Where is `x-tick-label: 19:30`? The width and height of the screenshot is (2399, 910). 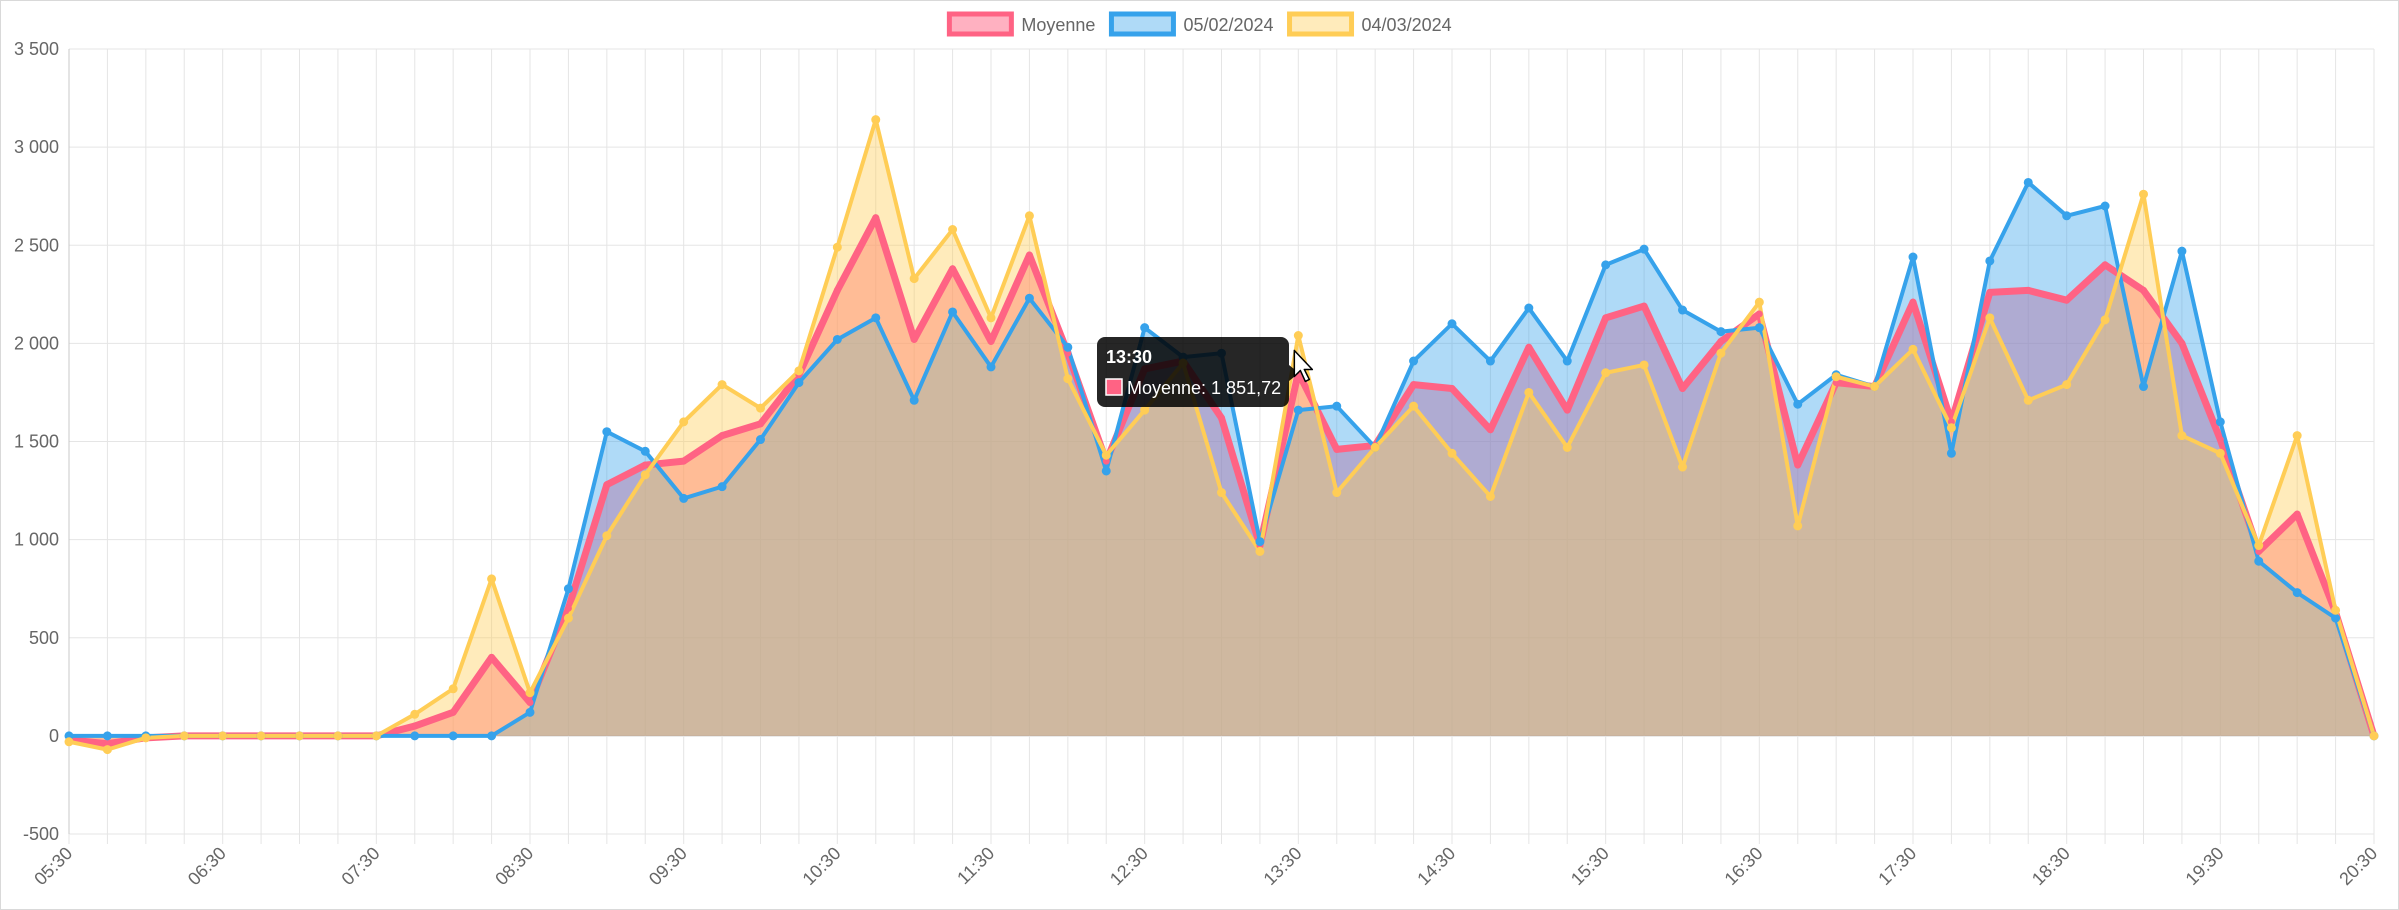 x-tick-label: 19:30 is located at coordinates (2205, 866).